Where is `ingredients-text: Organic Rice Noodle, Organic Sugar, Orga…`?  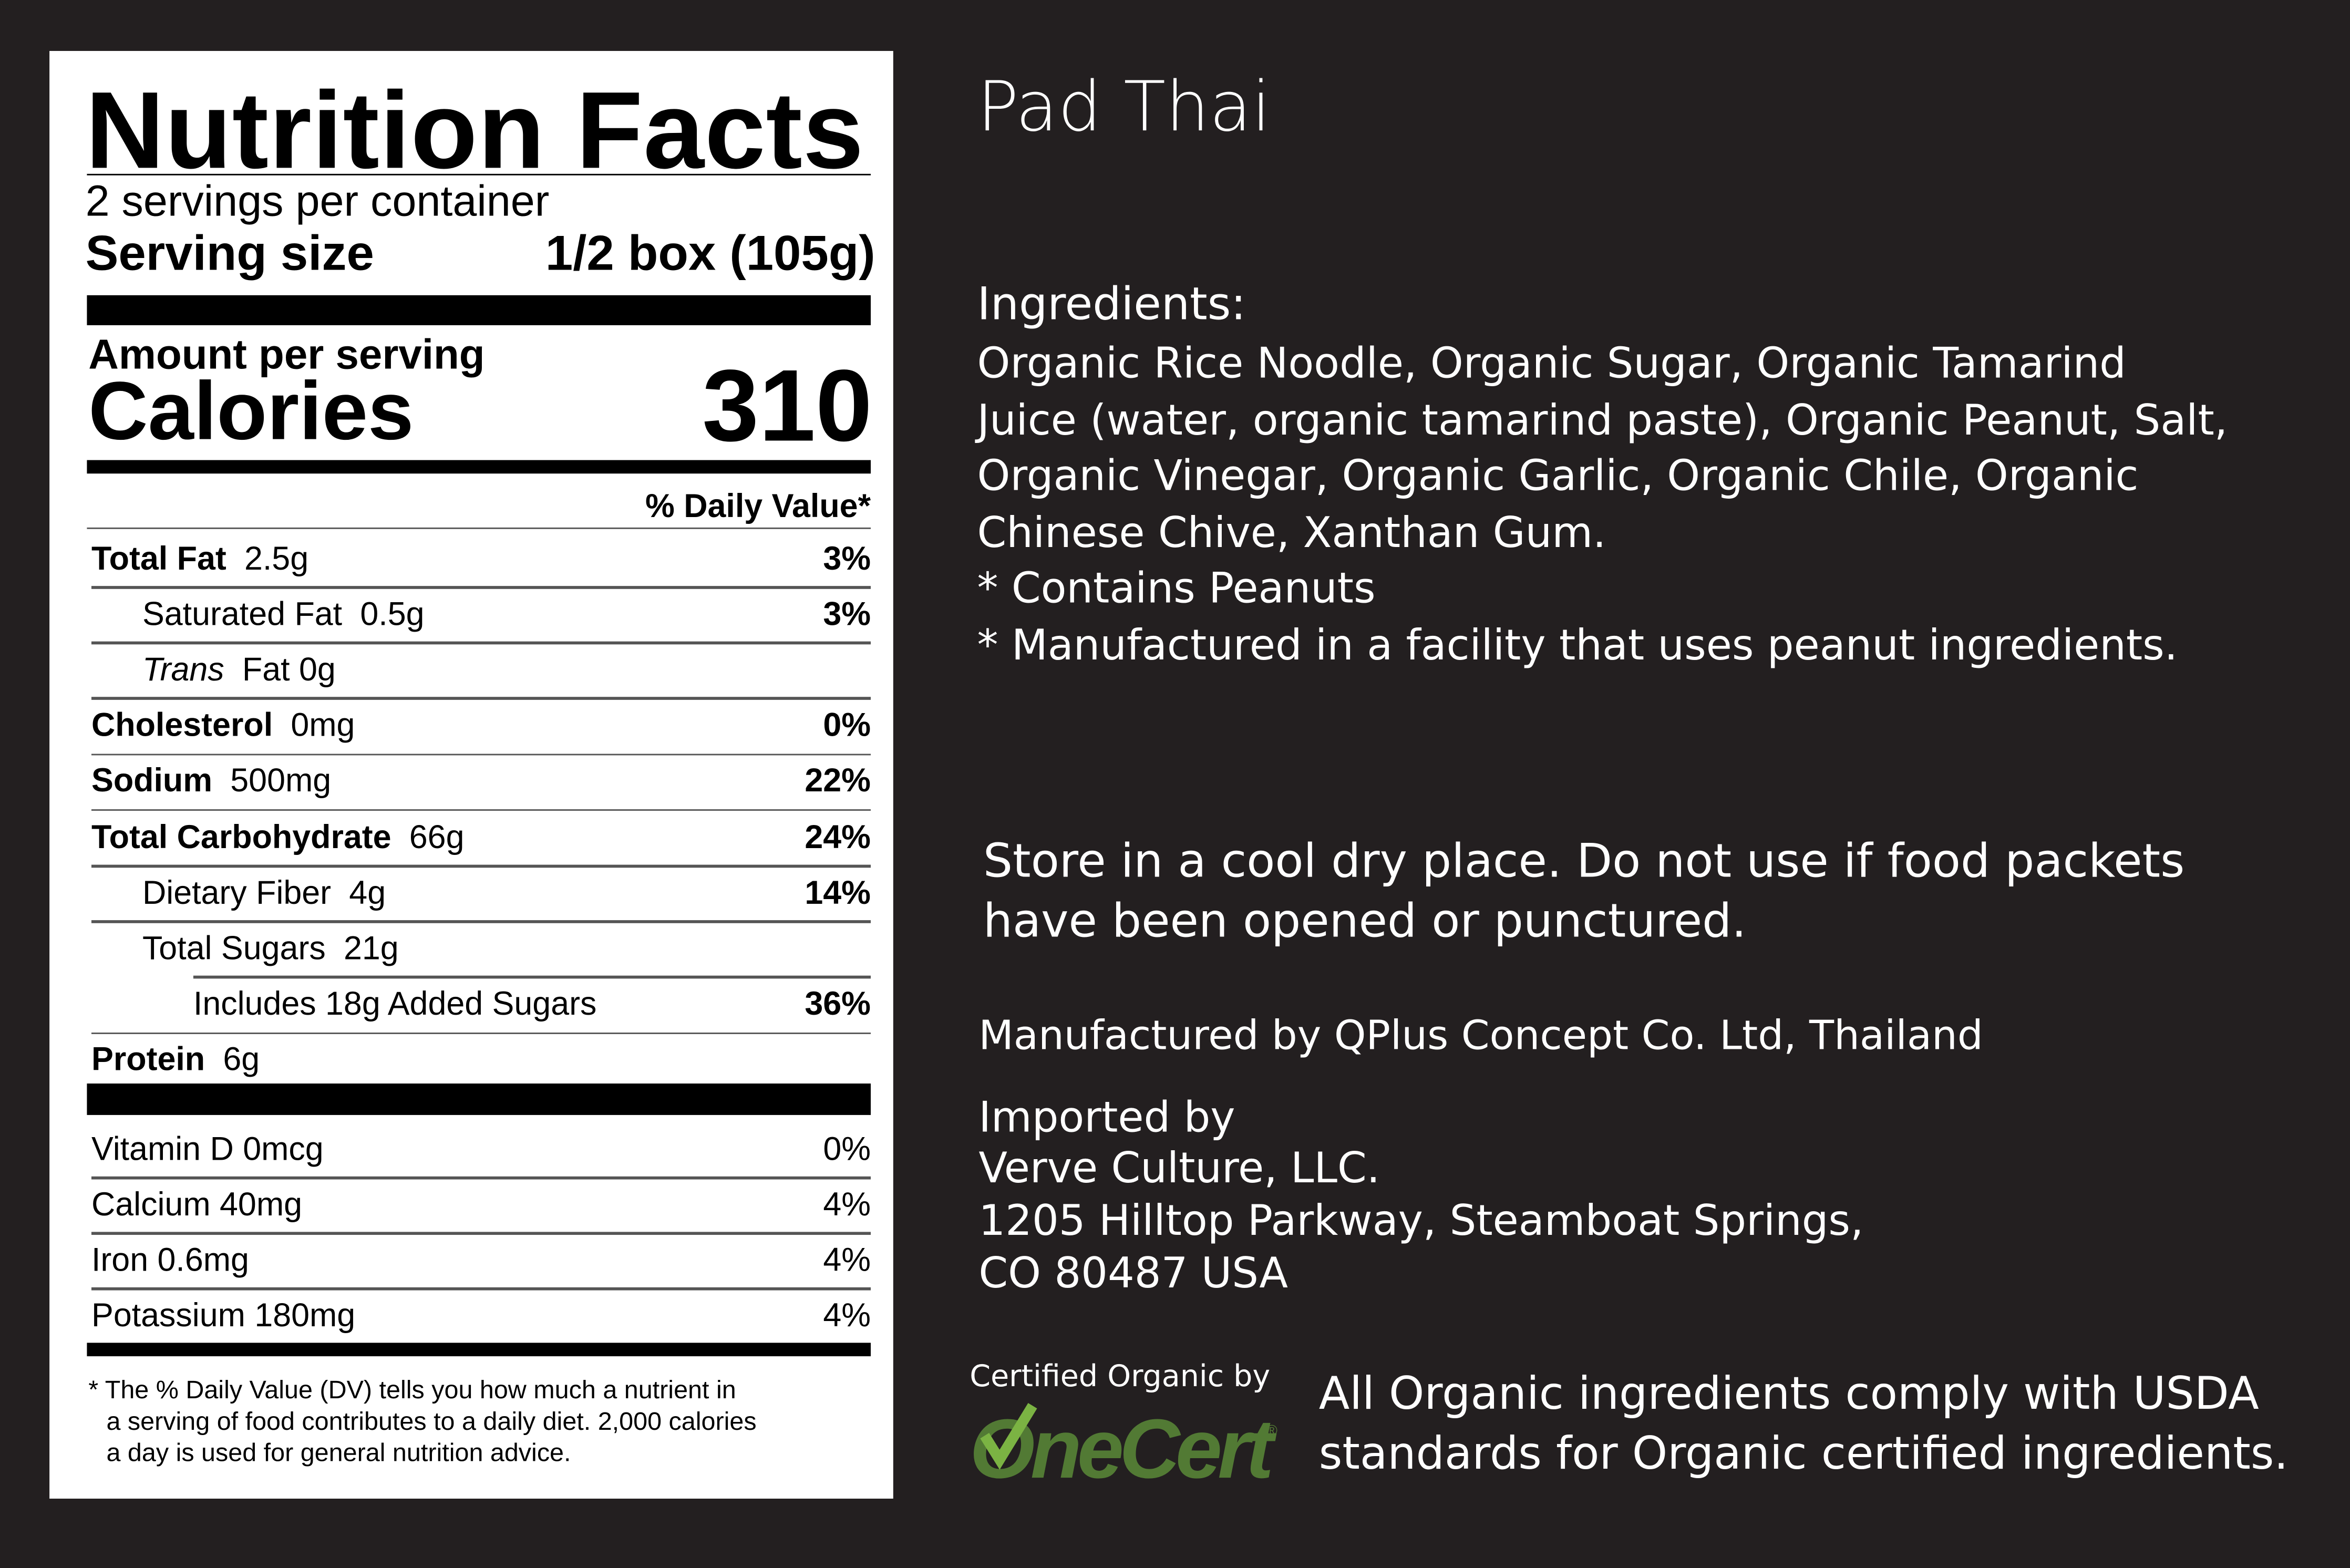
ingredients-text: Organic Rice Noodle, Organic Sugar, Orga… is located at coordinates (1602, 505).